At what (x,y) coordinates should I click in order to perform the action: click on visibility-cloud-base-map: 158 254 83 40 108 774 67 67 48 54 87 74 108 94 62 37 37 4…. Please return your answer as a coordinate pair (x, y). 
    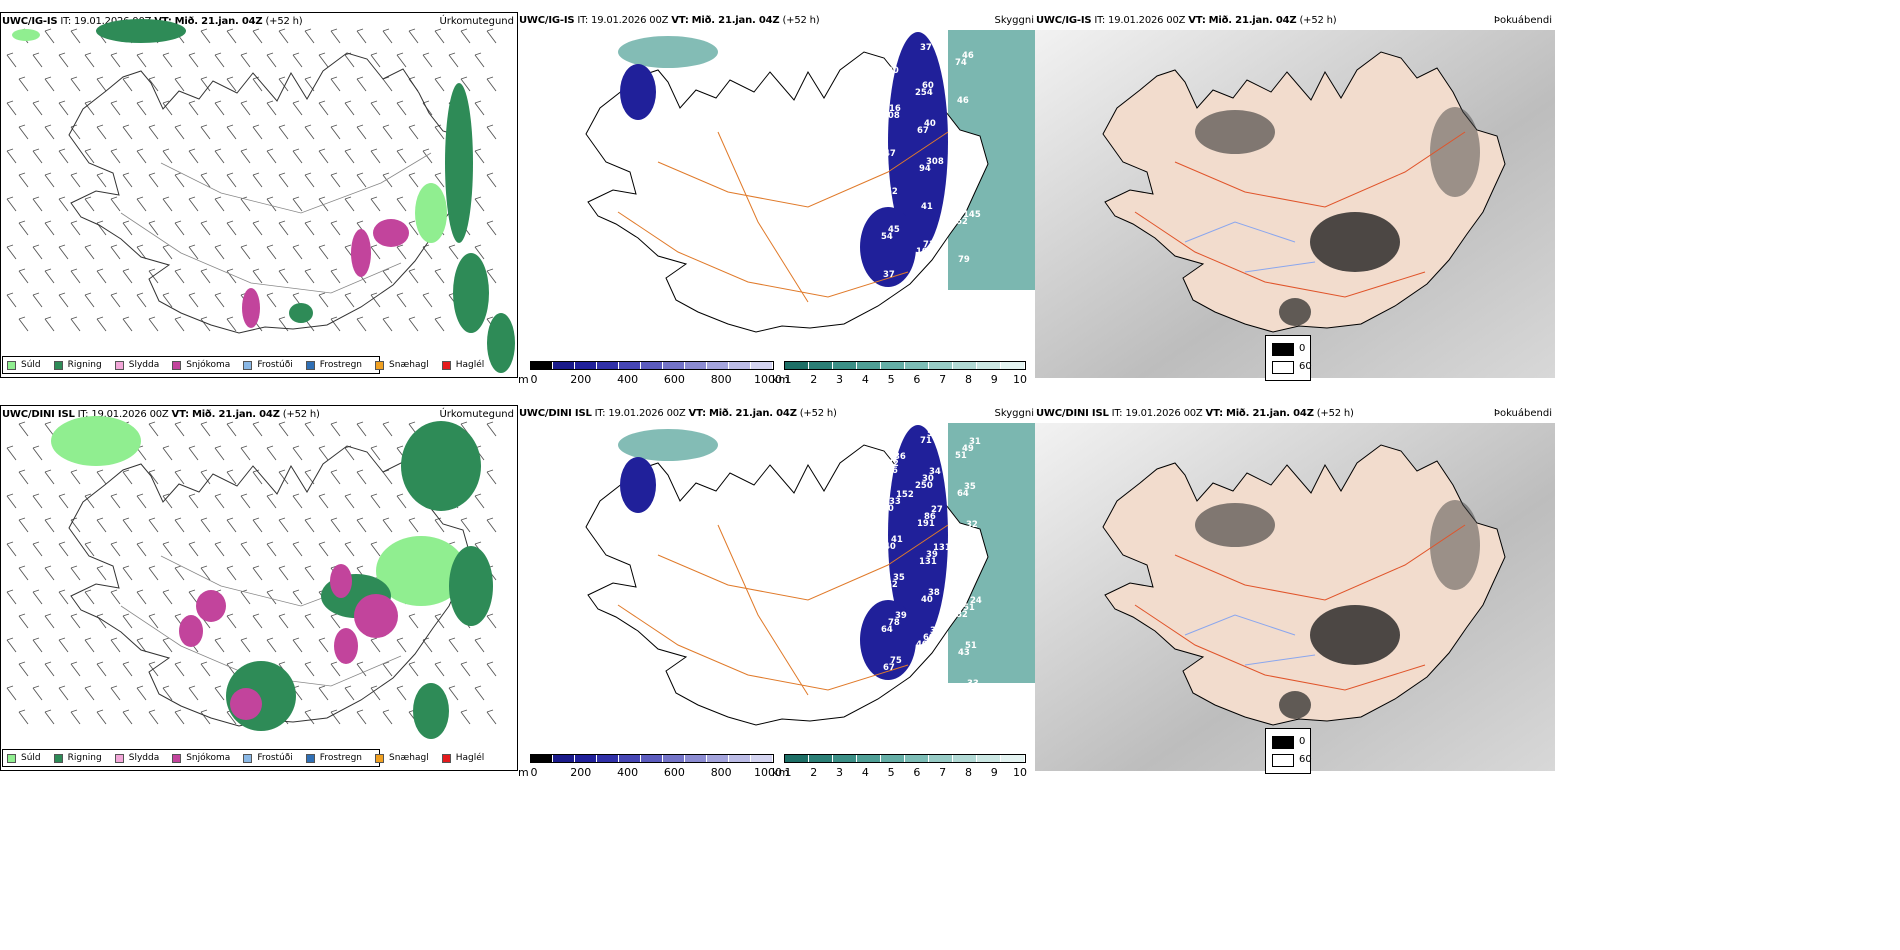
    Looking at the image, I should click on (810, 181).